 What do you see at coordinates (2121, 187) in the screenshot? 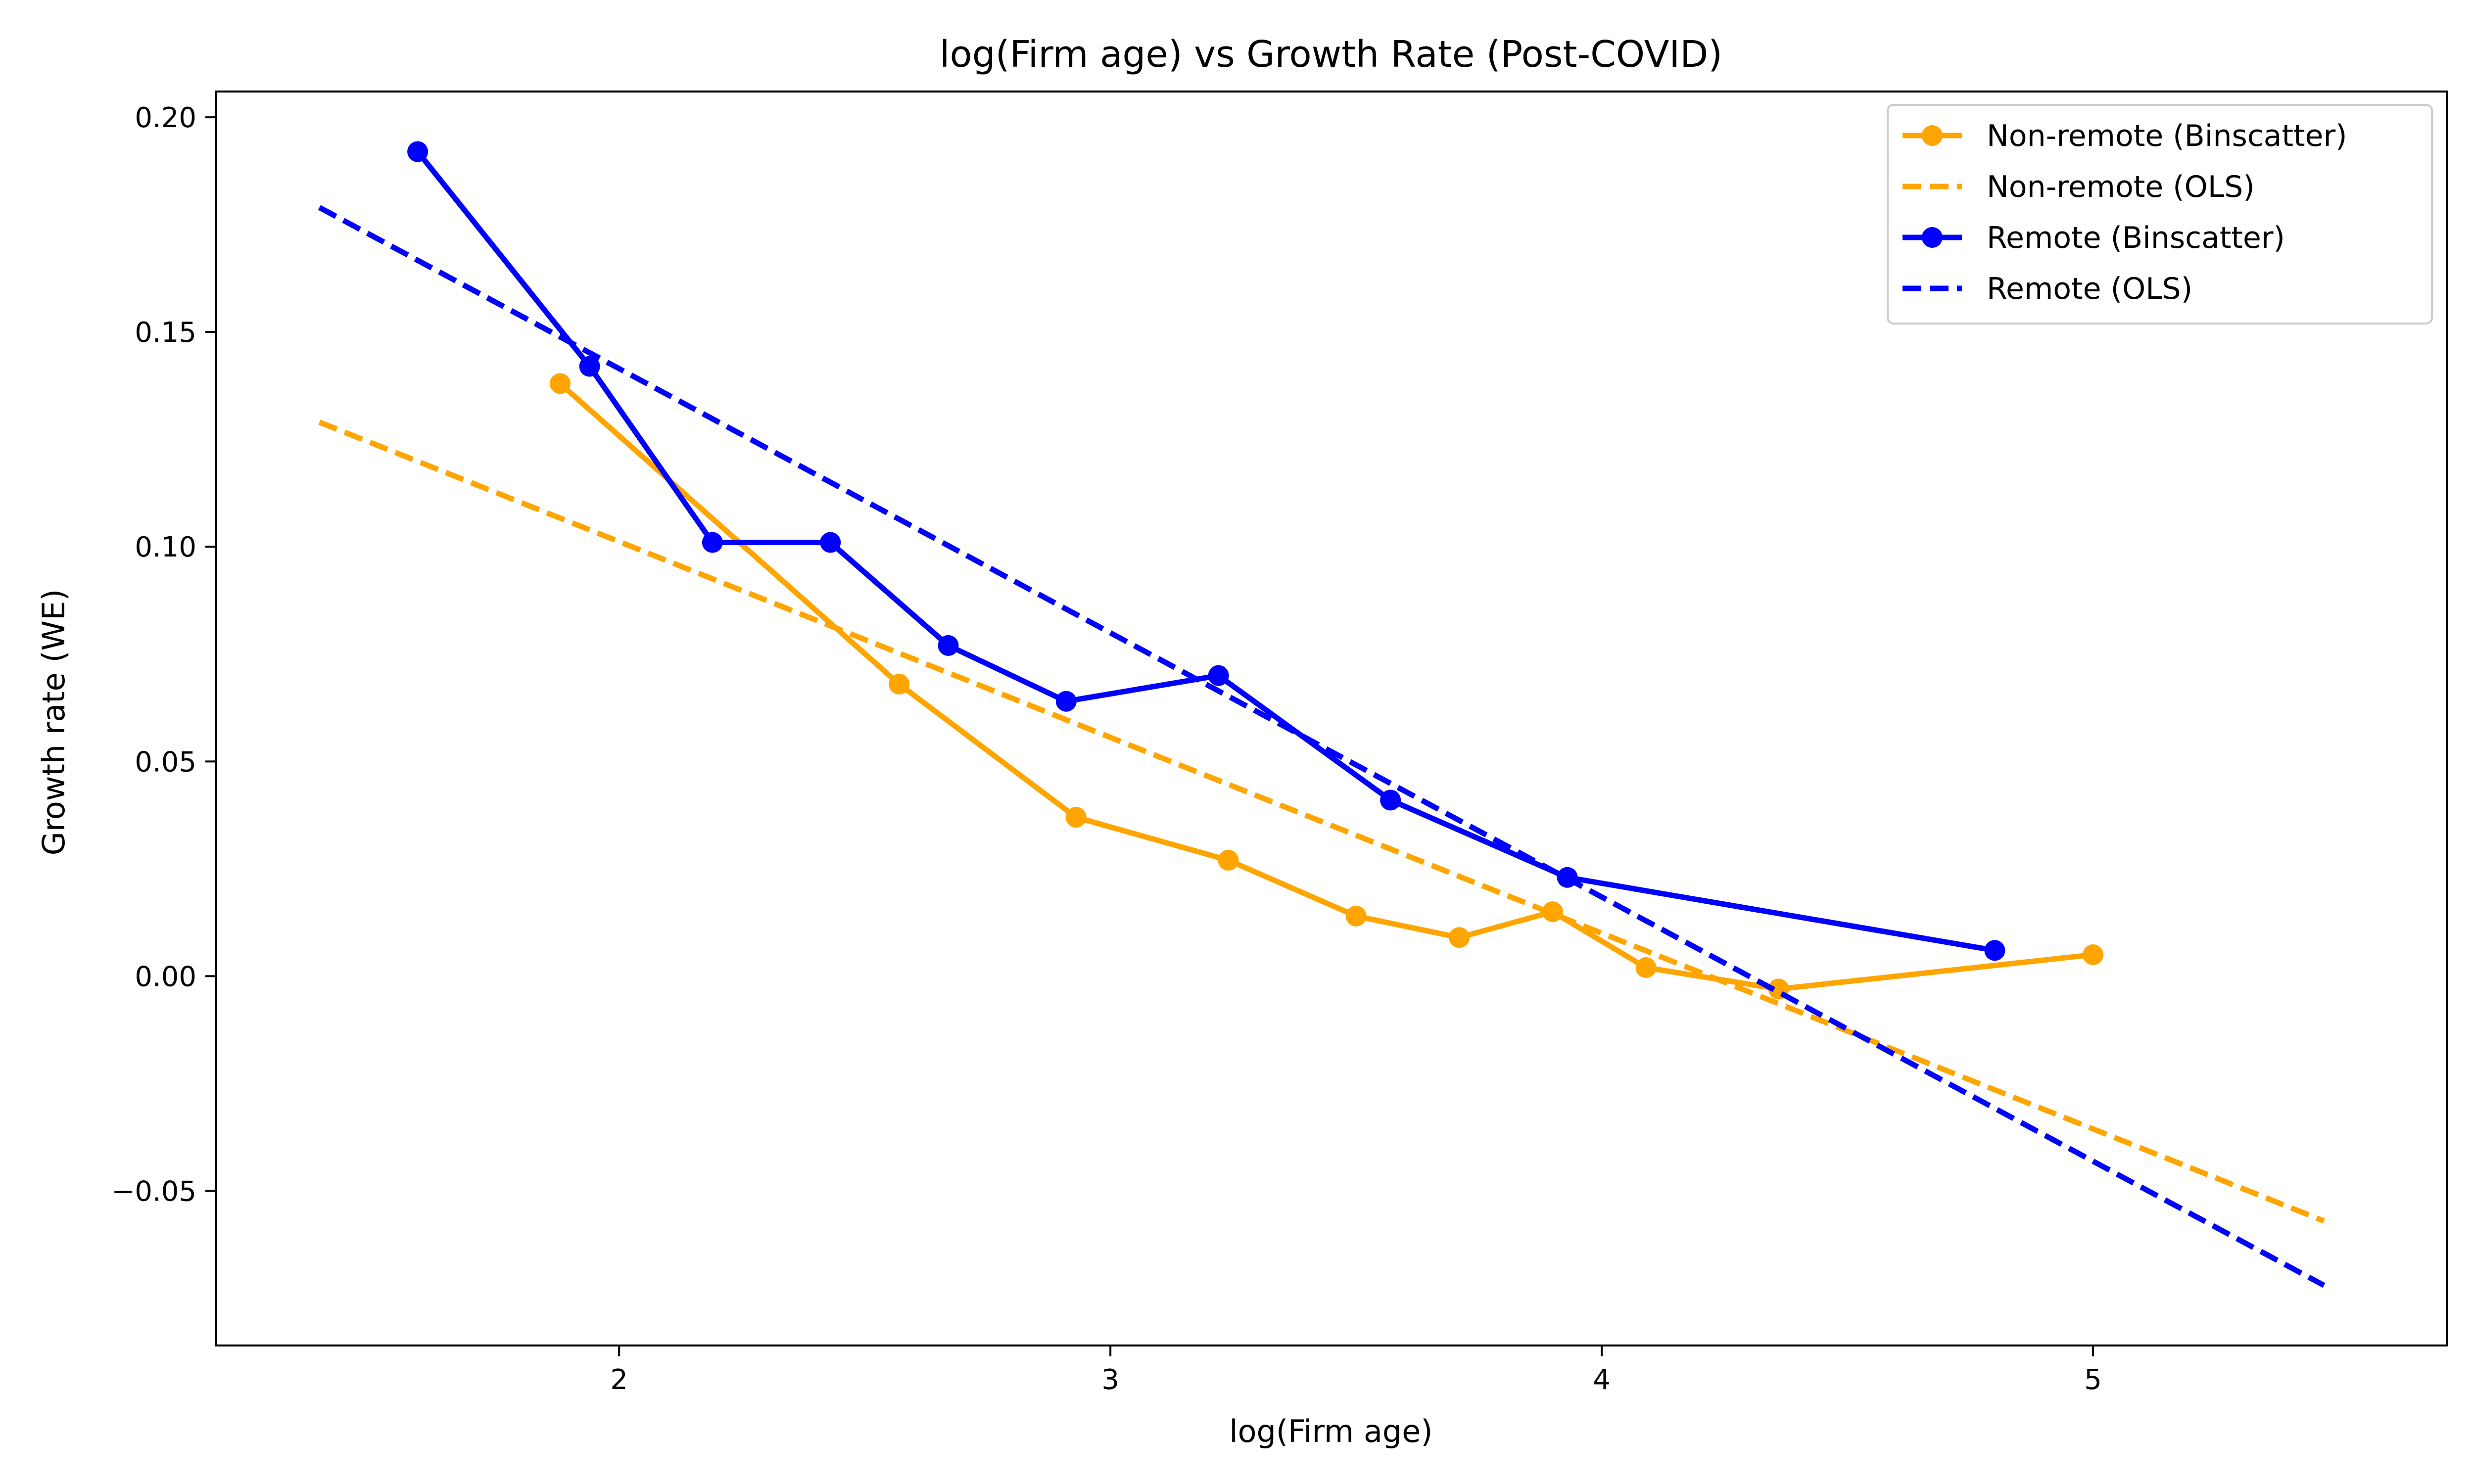
I see `legend-label-1: Non-remote (OLS)` at bounding box center [2121, 187].